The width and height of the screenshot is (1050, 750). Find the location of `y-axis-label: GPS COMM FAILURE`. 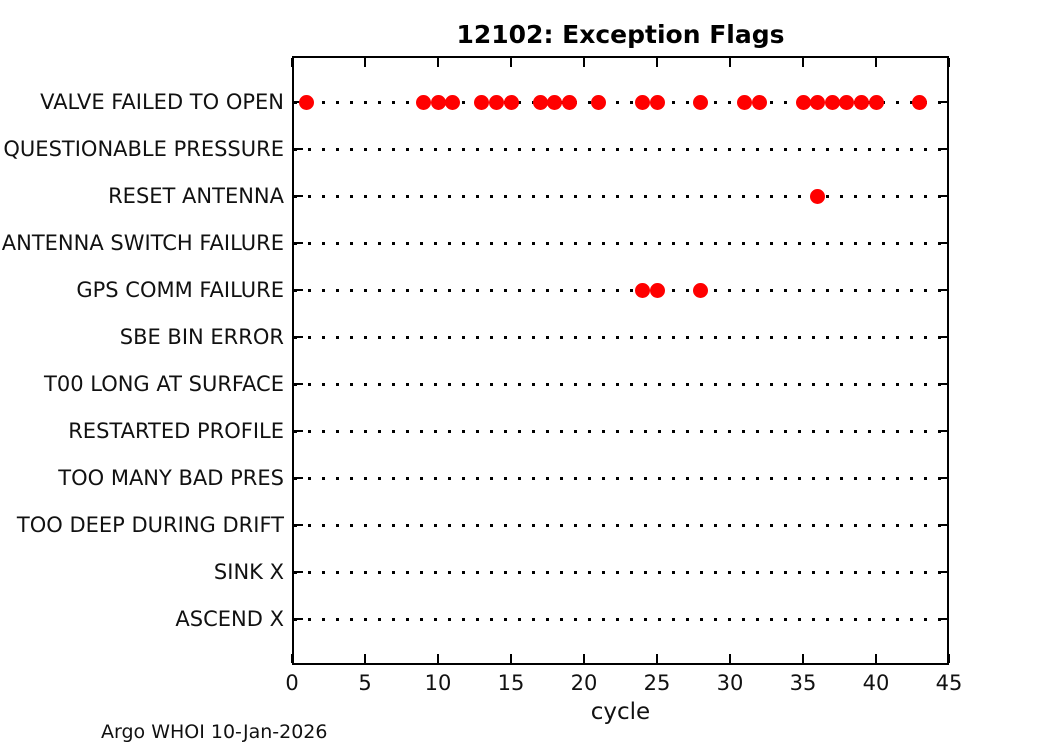

y-axis-label: GPS COMM FAILURE is located at coordinates (180, 290).